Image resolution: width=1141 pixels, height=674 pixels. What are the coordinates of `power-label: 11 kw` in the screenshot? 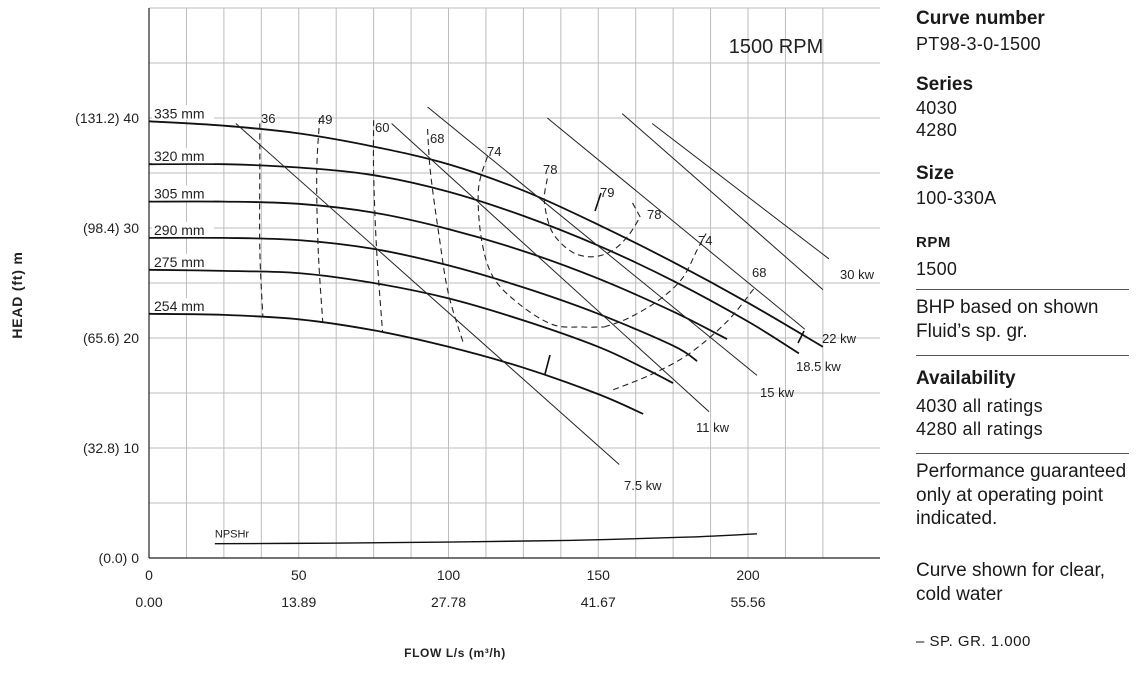 It's located at (713, 427).